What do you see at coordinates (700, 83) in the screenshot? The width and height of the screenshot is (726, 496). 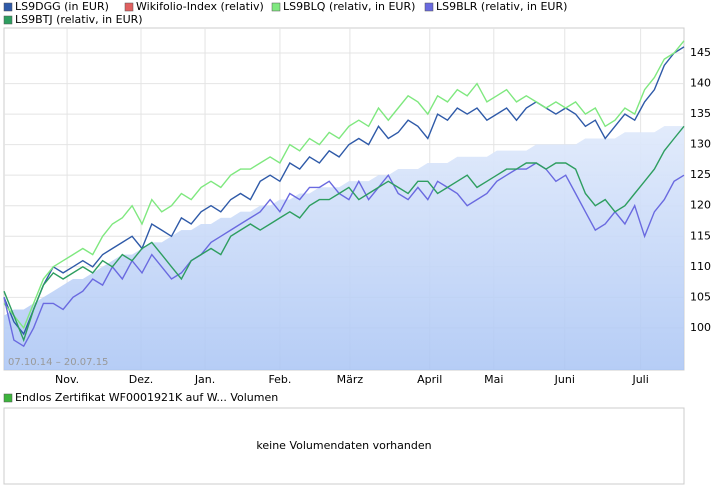 I see `y-tick-label: 140` at bounding box center [700, 83].